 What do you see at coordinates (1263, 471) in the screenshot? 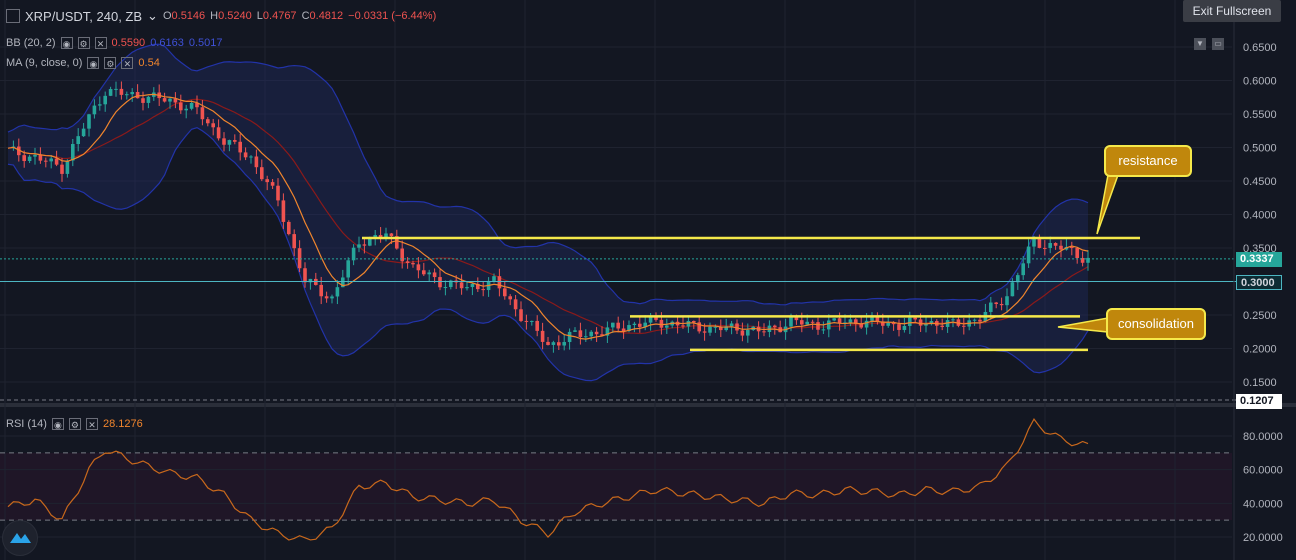
I see `rsi-tick-label: 60.0000` at bounding box center [1263, 471].